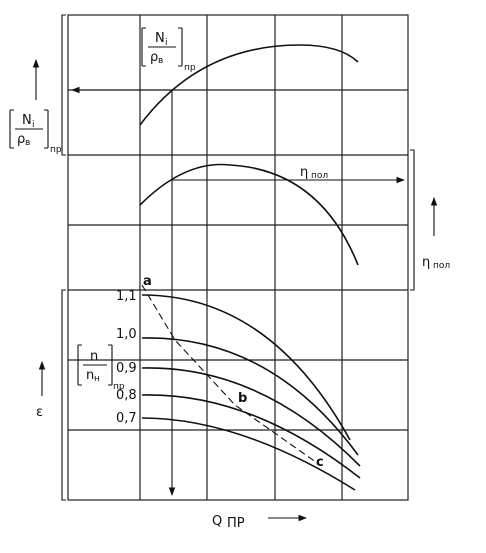 This screenshot has width=486, height=553. I want to click on speed-curve-label: 0,7, so click(126, 418).